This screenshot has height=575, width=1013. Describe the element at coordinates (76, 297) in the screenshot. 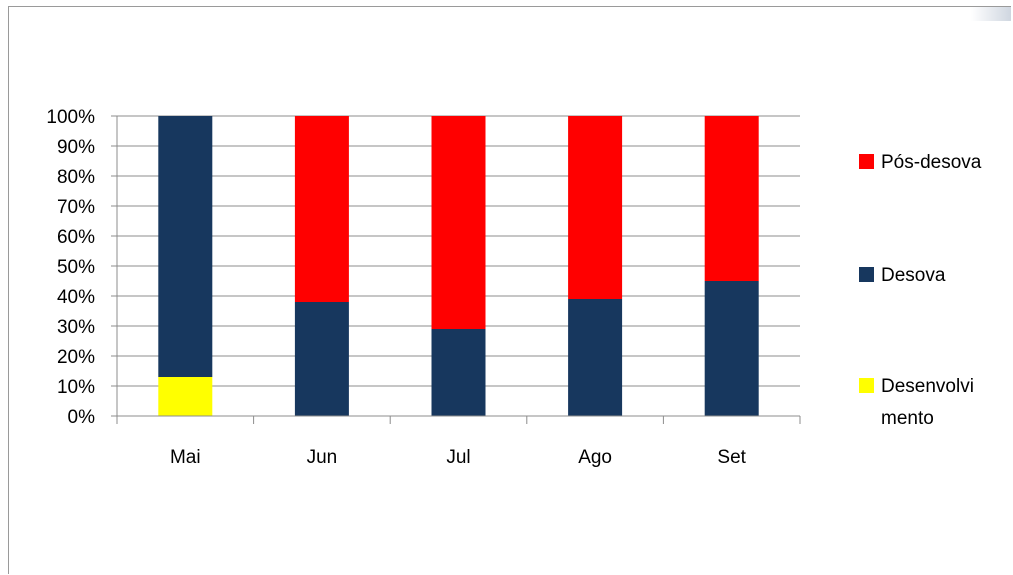

I see `y-tick-label: 40%` at that location.